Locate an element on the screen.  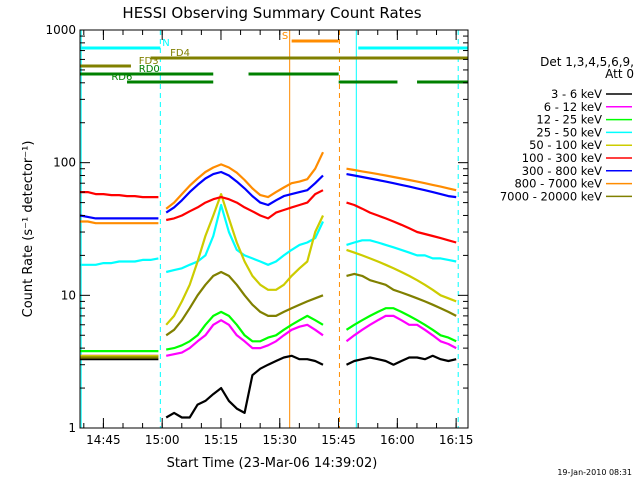
y-tick-label: 100 is located at coordinates (64, 163).